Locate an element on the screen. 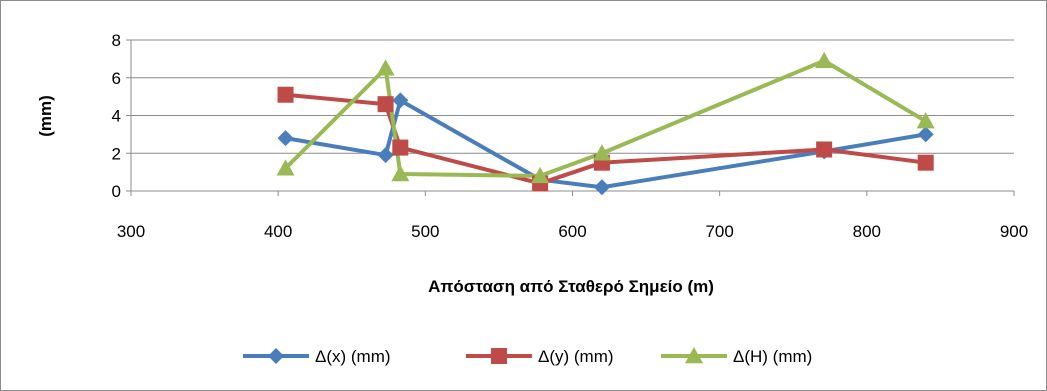 Image resolution: width=1047 pixels, height=391 pixels. y-tick-label: 8 is located at coordinates (116, 40).